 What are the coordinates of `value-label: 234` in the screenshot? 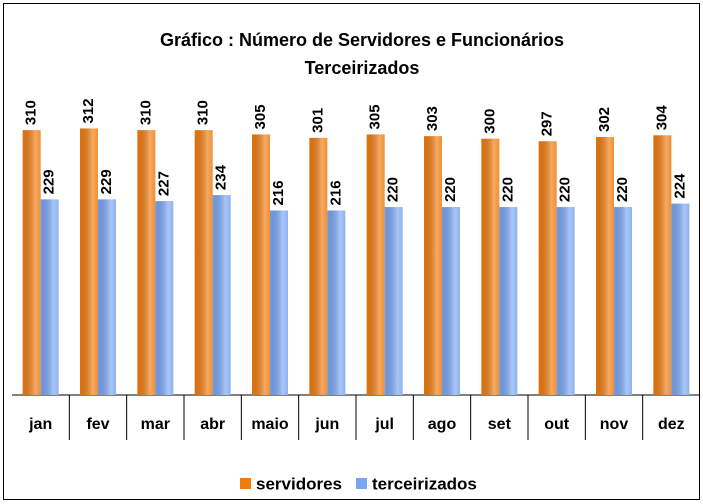 It's located at (221, 177).